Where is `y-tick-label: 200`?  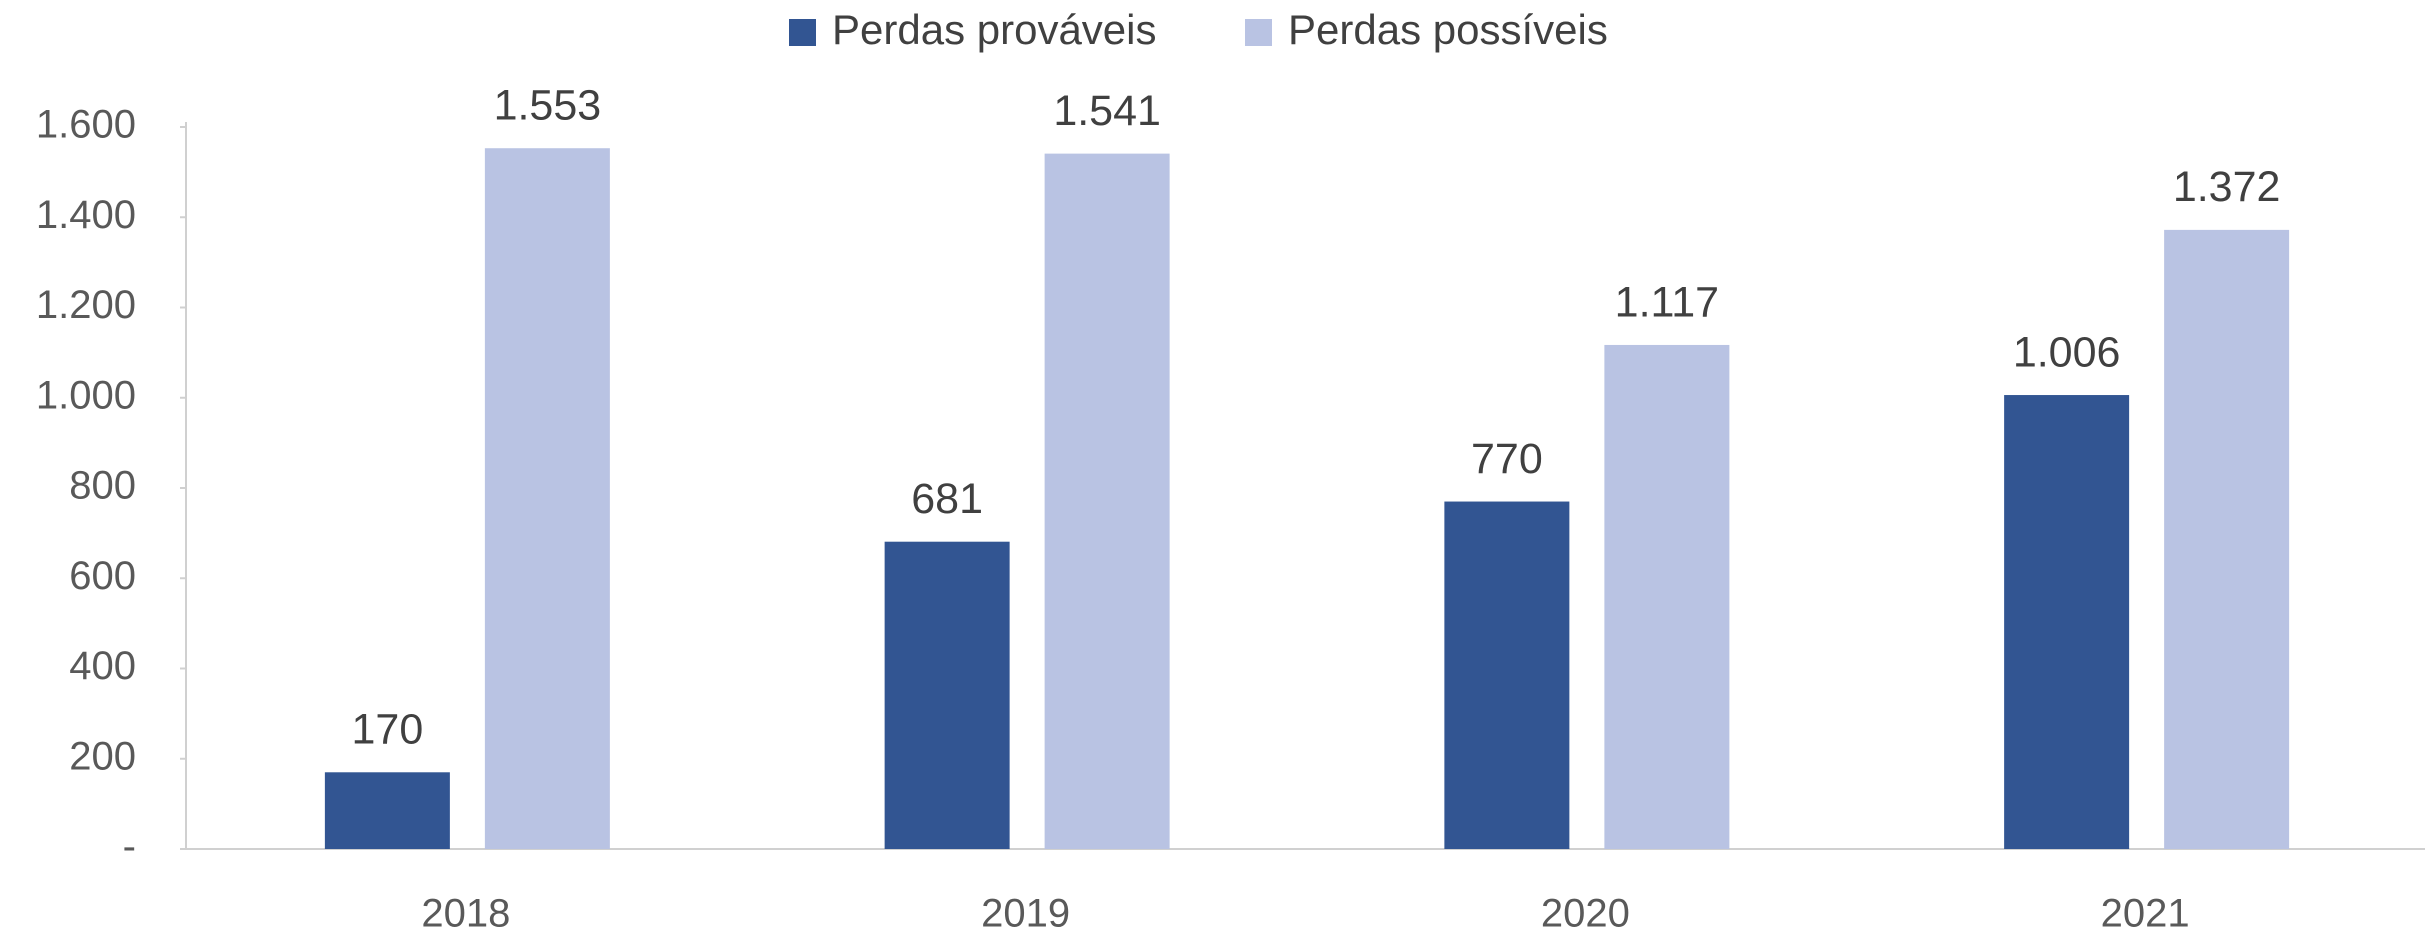
y-tick-label: 200 is located at coordinates (102, 756).